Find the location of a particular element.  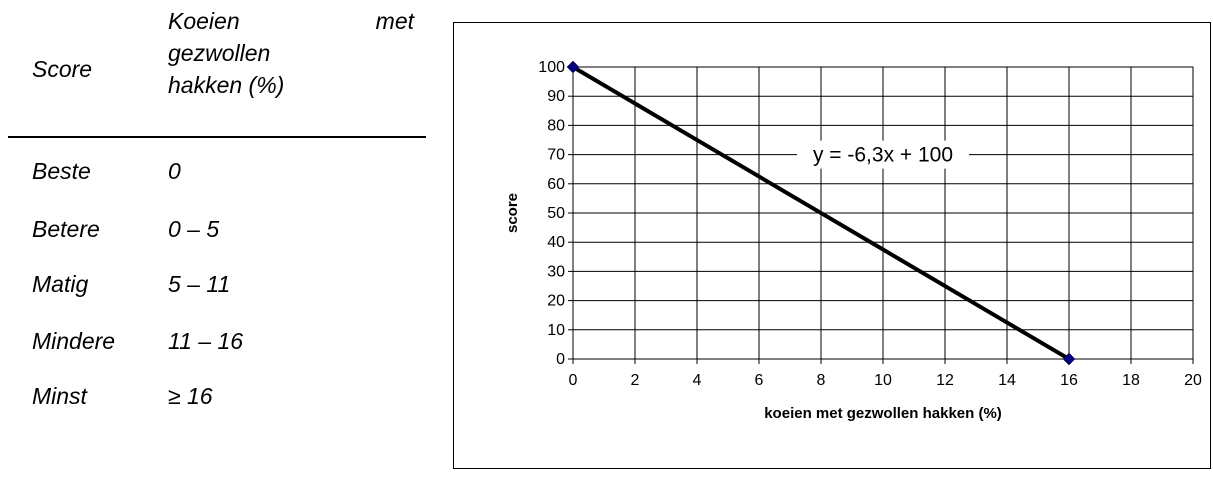

table-header-divider is located at coordinates (217, 137).